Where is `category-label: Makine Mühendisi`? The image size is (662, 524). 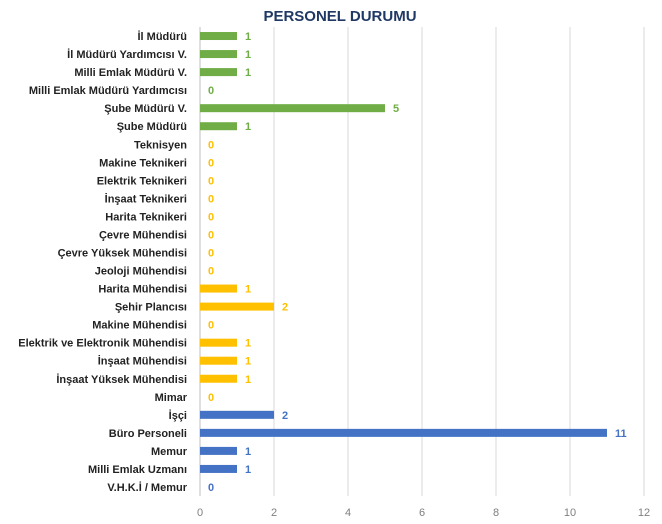 category-label: Makine Mühendisi is located at coordinates (139, 326).